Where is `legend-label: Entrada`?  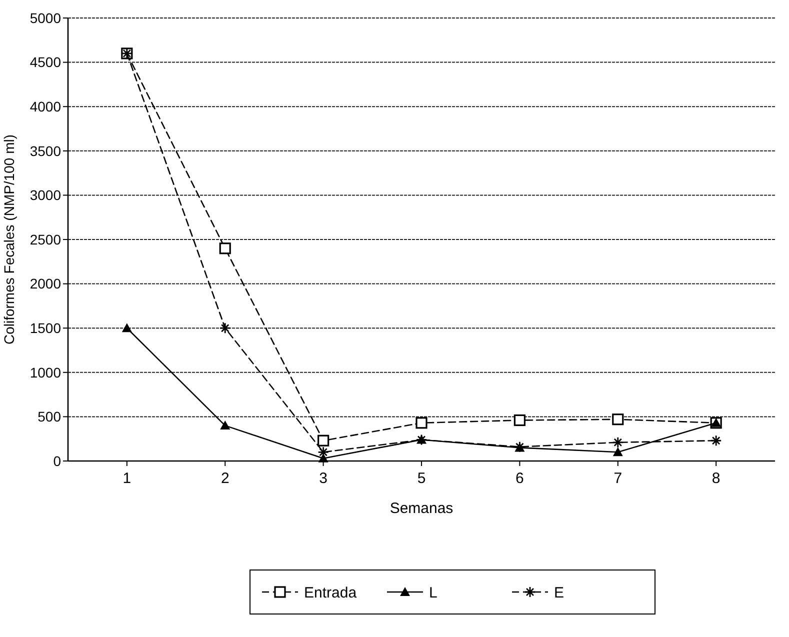 legend-label: Entrada is located at coordinates (331, 593).